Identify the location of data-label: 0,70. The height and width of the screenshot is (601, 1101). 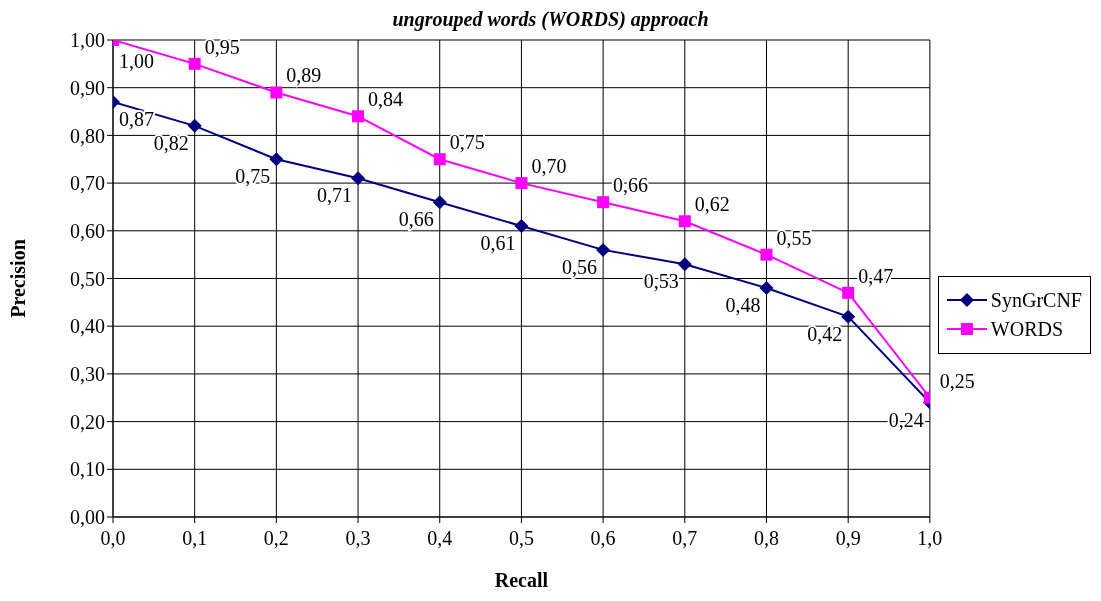
(549, 166).